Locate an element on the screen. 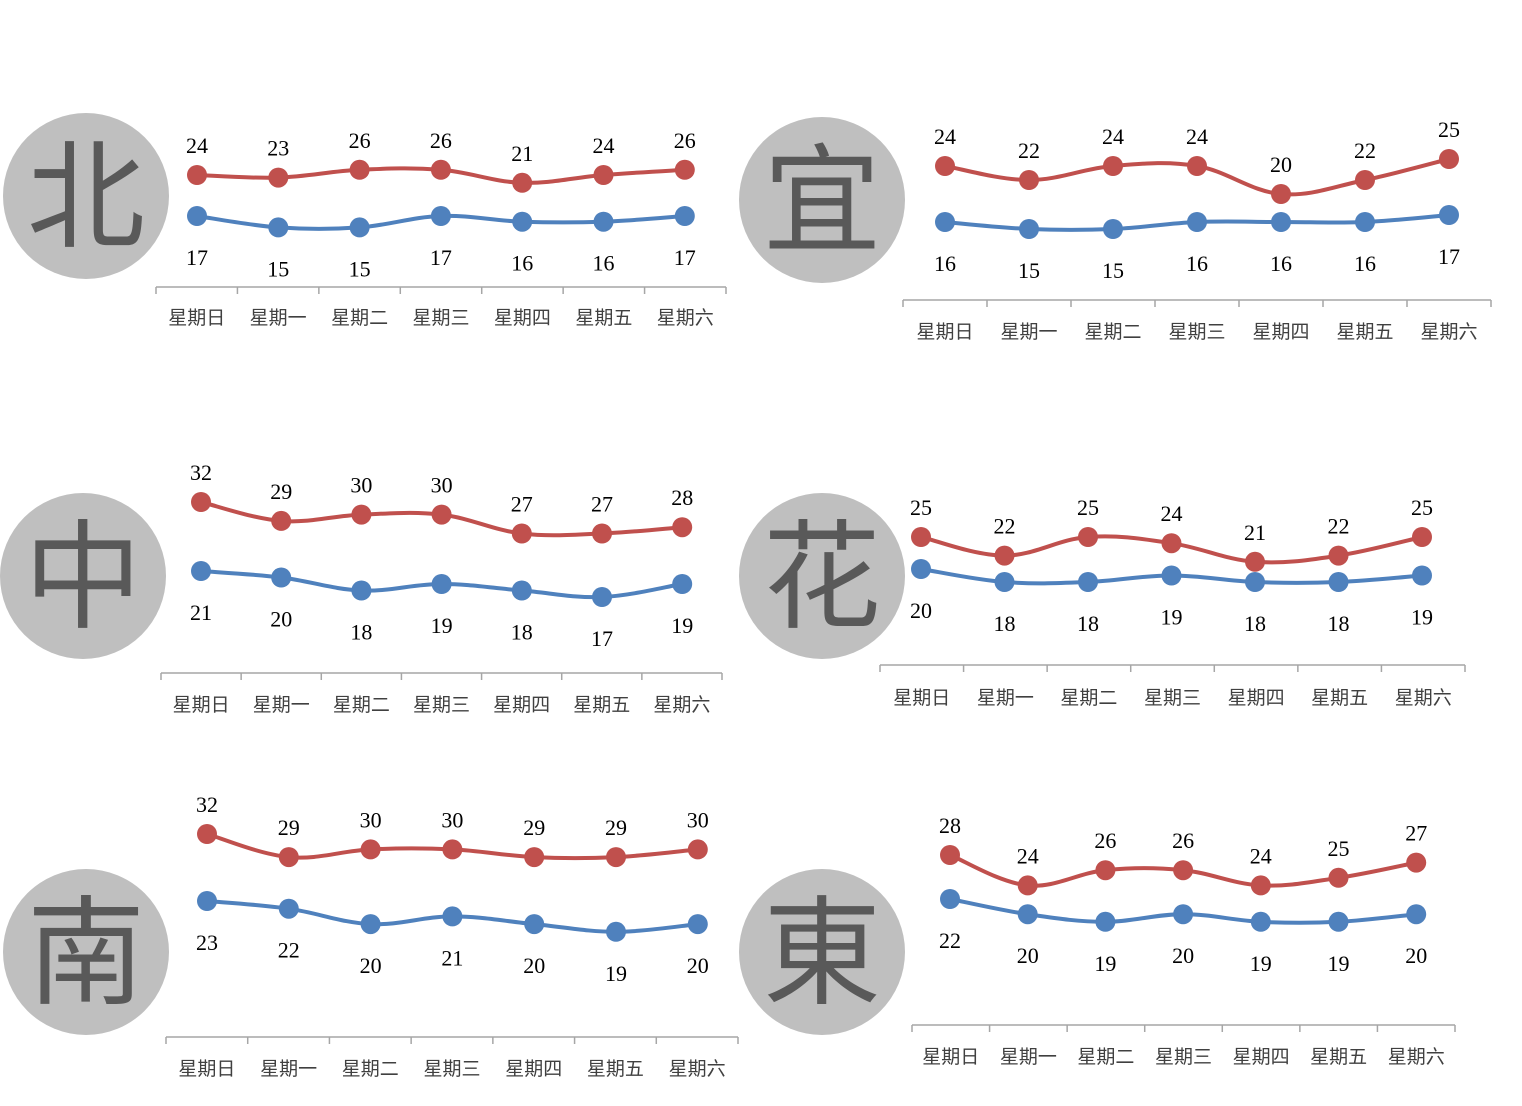  data-label-high: 30 is located at coordinates (452, 819).